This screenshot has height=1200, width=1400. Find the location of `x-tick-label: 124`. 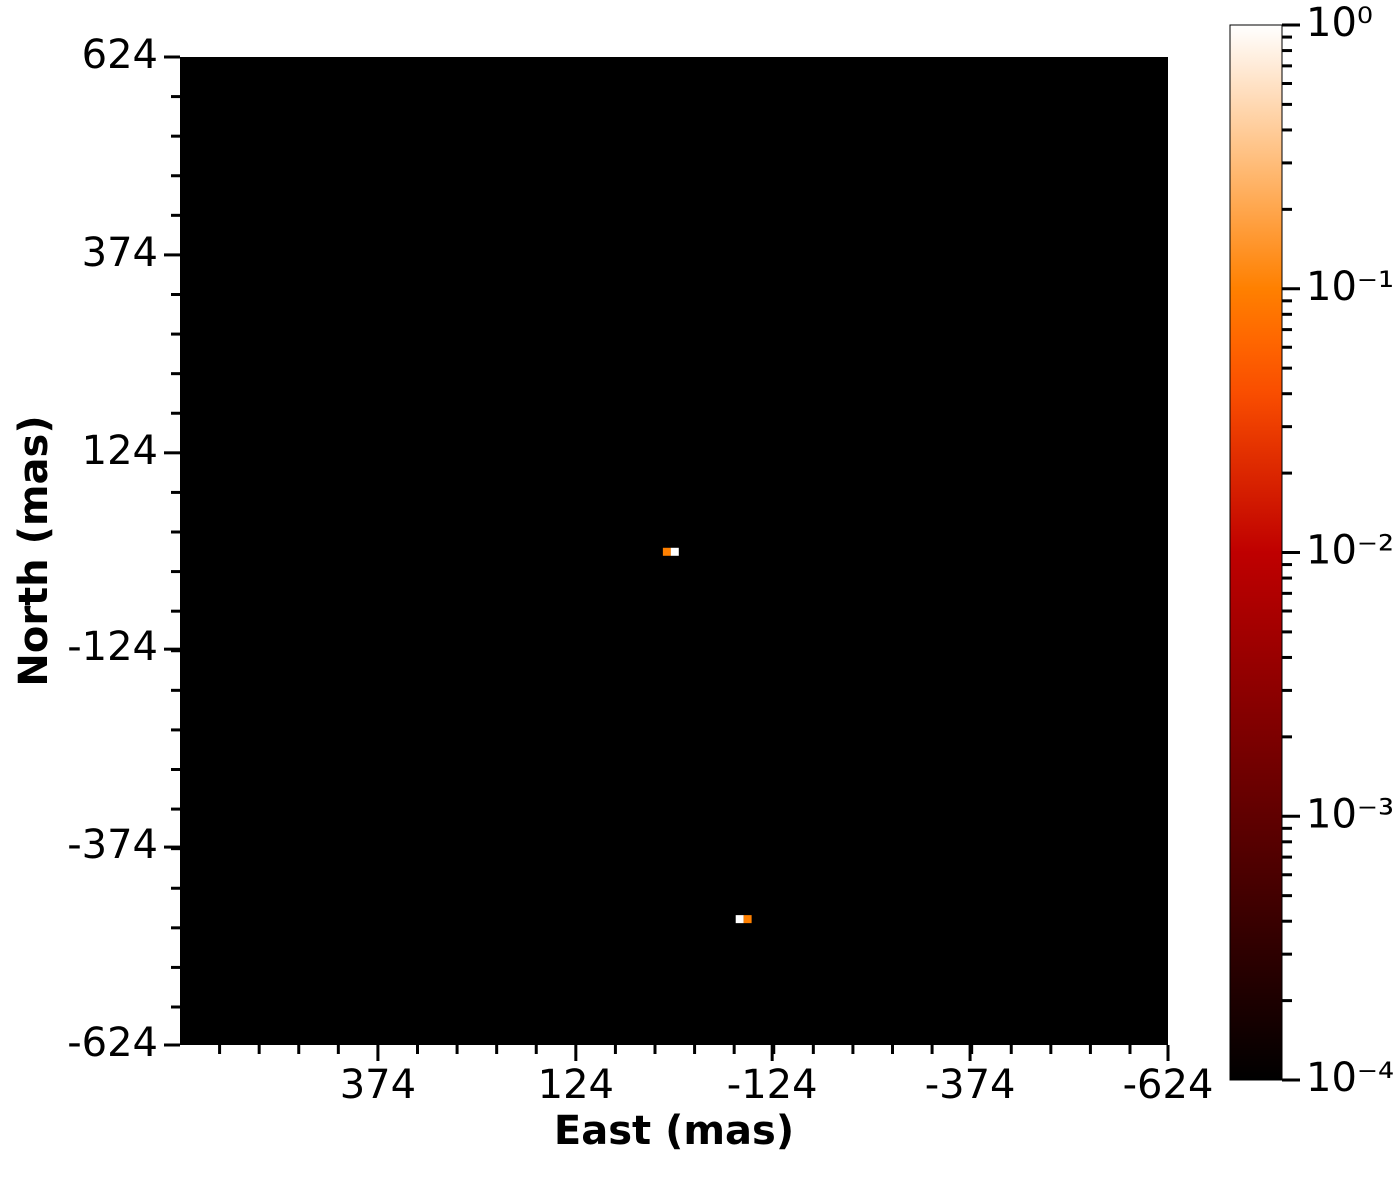

x-tick-label: 124 is located at coordinates (576, 1085).